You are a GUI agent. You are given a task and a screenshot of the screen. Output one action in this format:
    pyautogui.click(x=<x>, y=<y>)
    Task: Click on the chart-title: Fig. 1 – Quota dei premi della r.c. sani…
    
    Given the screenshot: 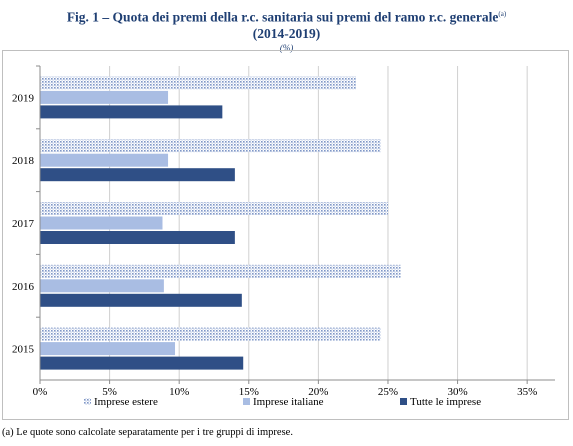 What is the action you would take?
    pyautogui.click(x=286, y=16)
    